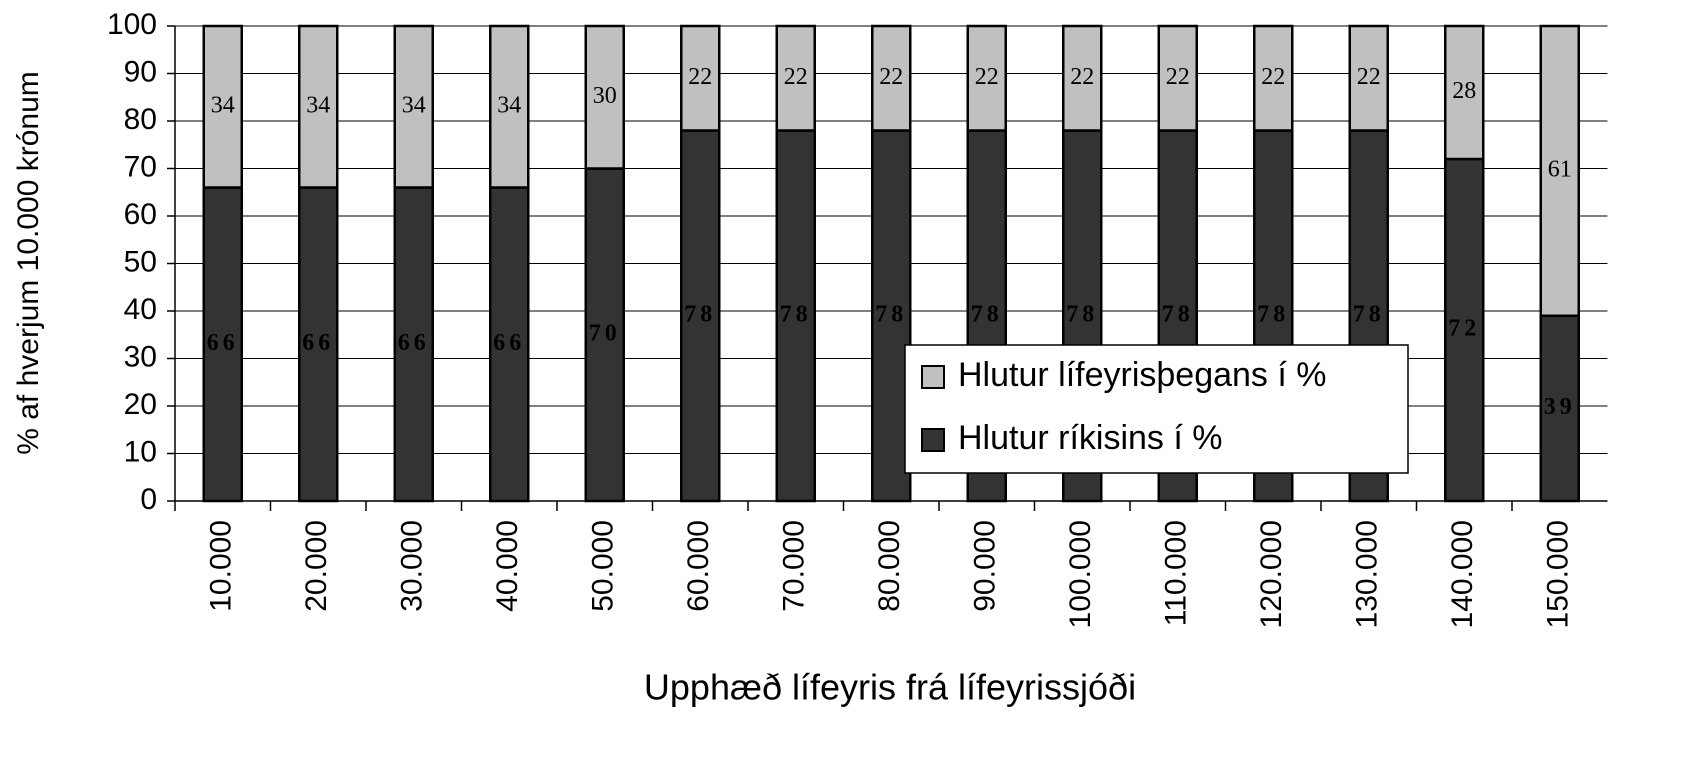  Describe the element at coordinates (140, 309) in the screenshot. I see `y-tick-label: 40` at that location.